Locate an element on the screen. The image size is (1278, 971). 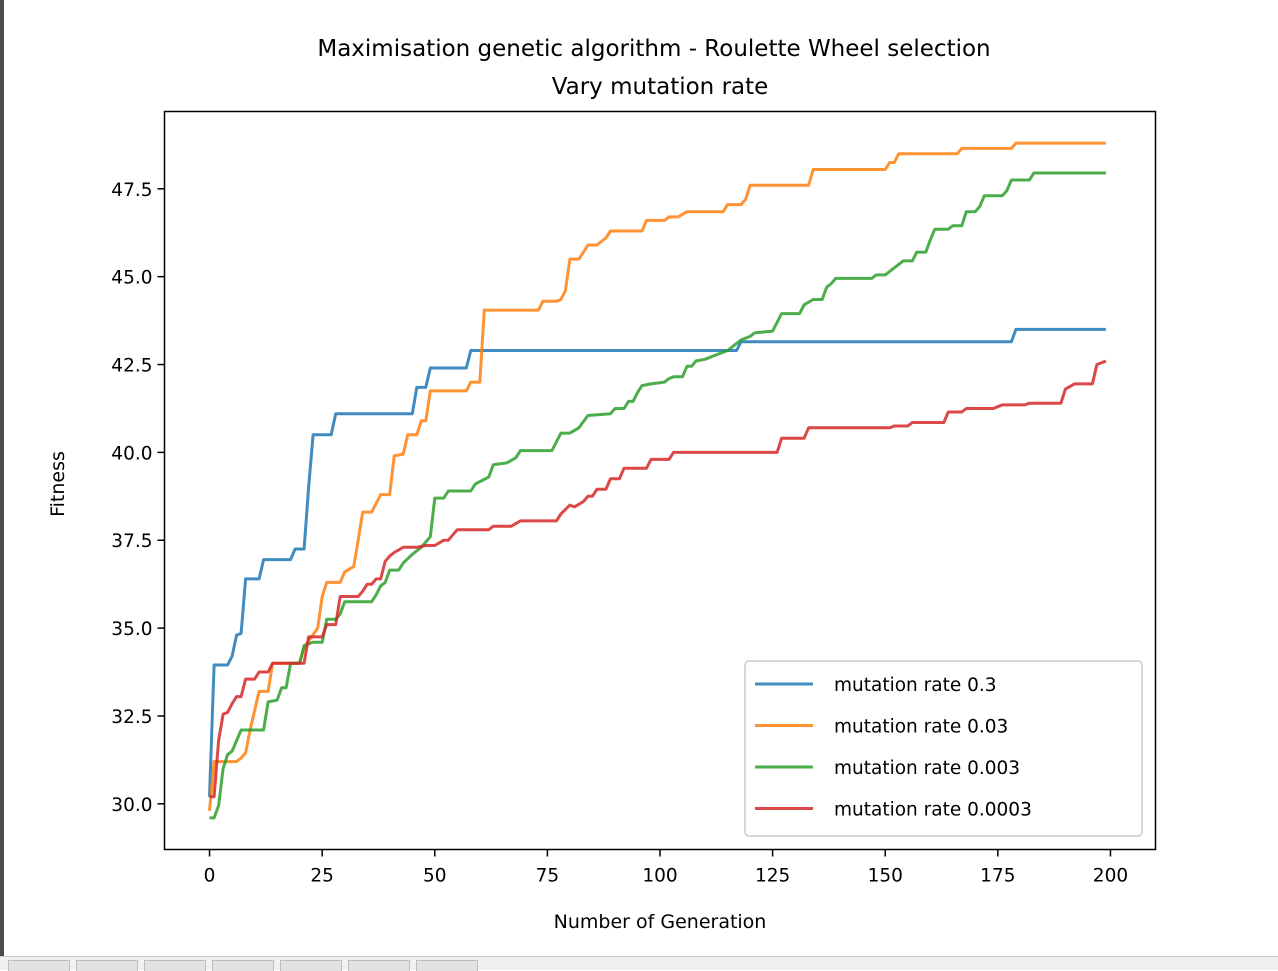
legend-box is located at coordinates (943, 748).